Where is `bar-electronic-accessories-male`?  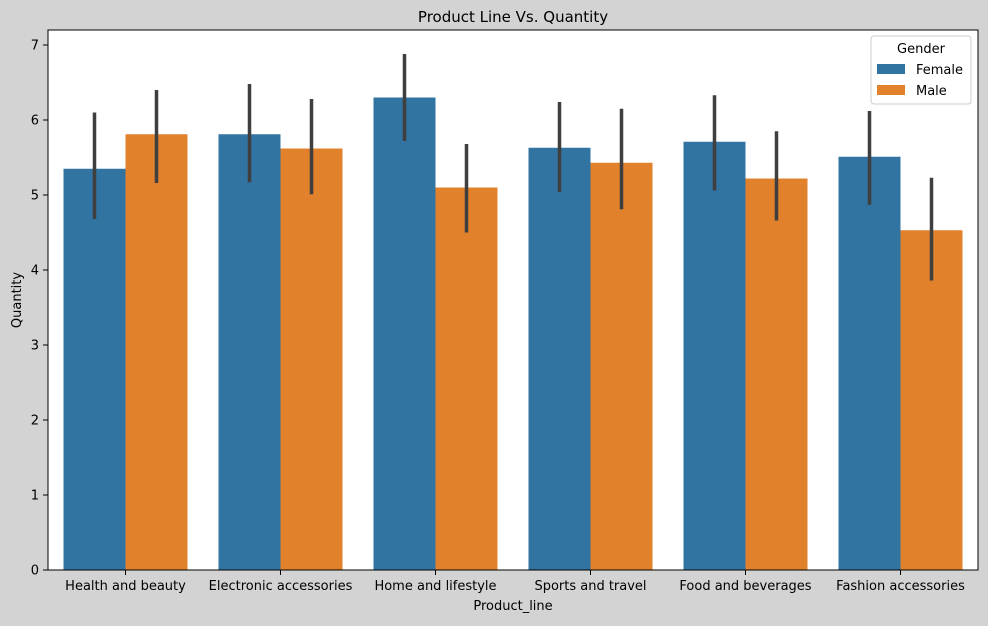
bar-electronic-accessories-male is located at coordinates (311, 359).